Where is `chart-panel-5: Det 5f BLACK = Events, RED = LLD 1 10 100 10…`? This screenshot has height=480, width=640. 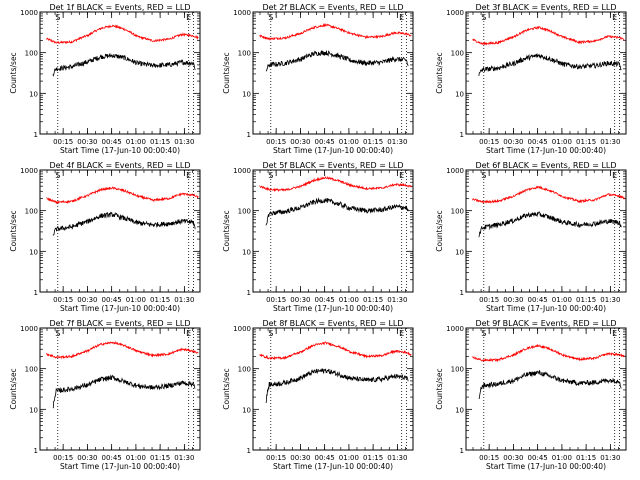
chart-panel-5: Det 5f BLACK = Events, RED = LLD 1 10 100 10… is located at coordinates (318, 237).